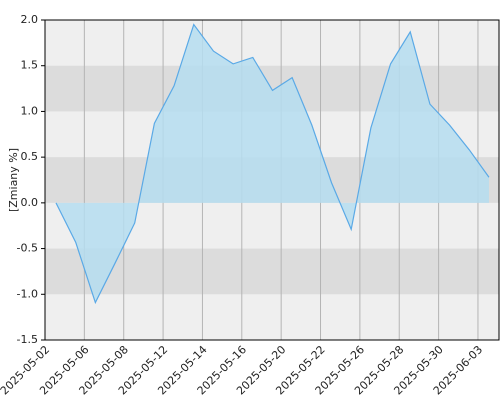 The image size is (500, 404). I want to click on y-tick-label: 1.5, so click(30, 65).